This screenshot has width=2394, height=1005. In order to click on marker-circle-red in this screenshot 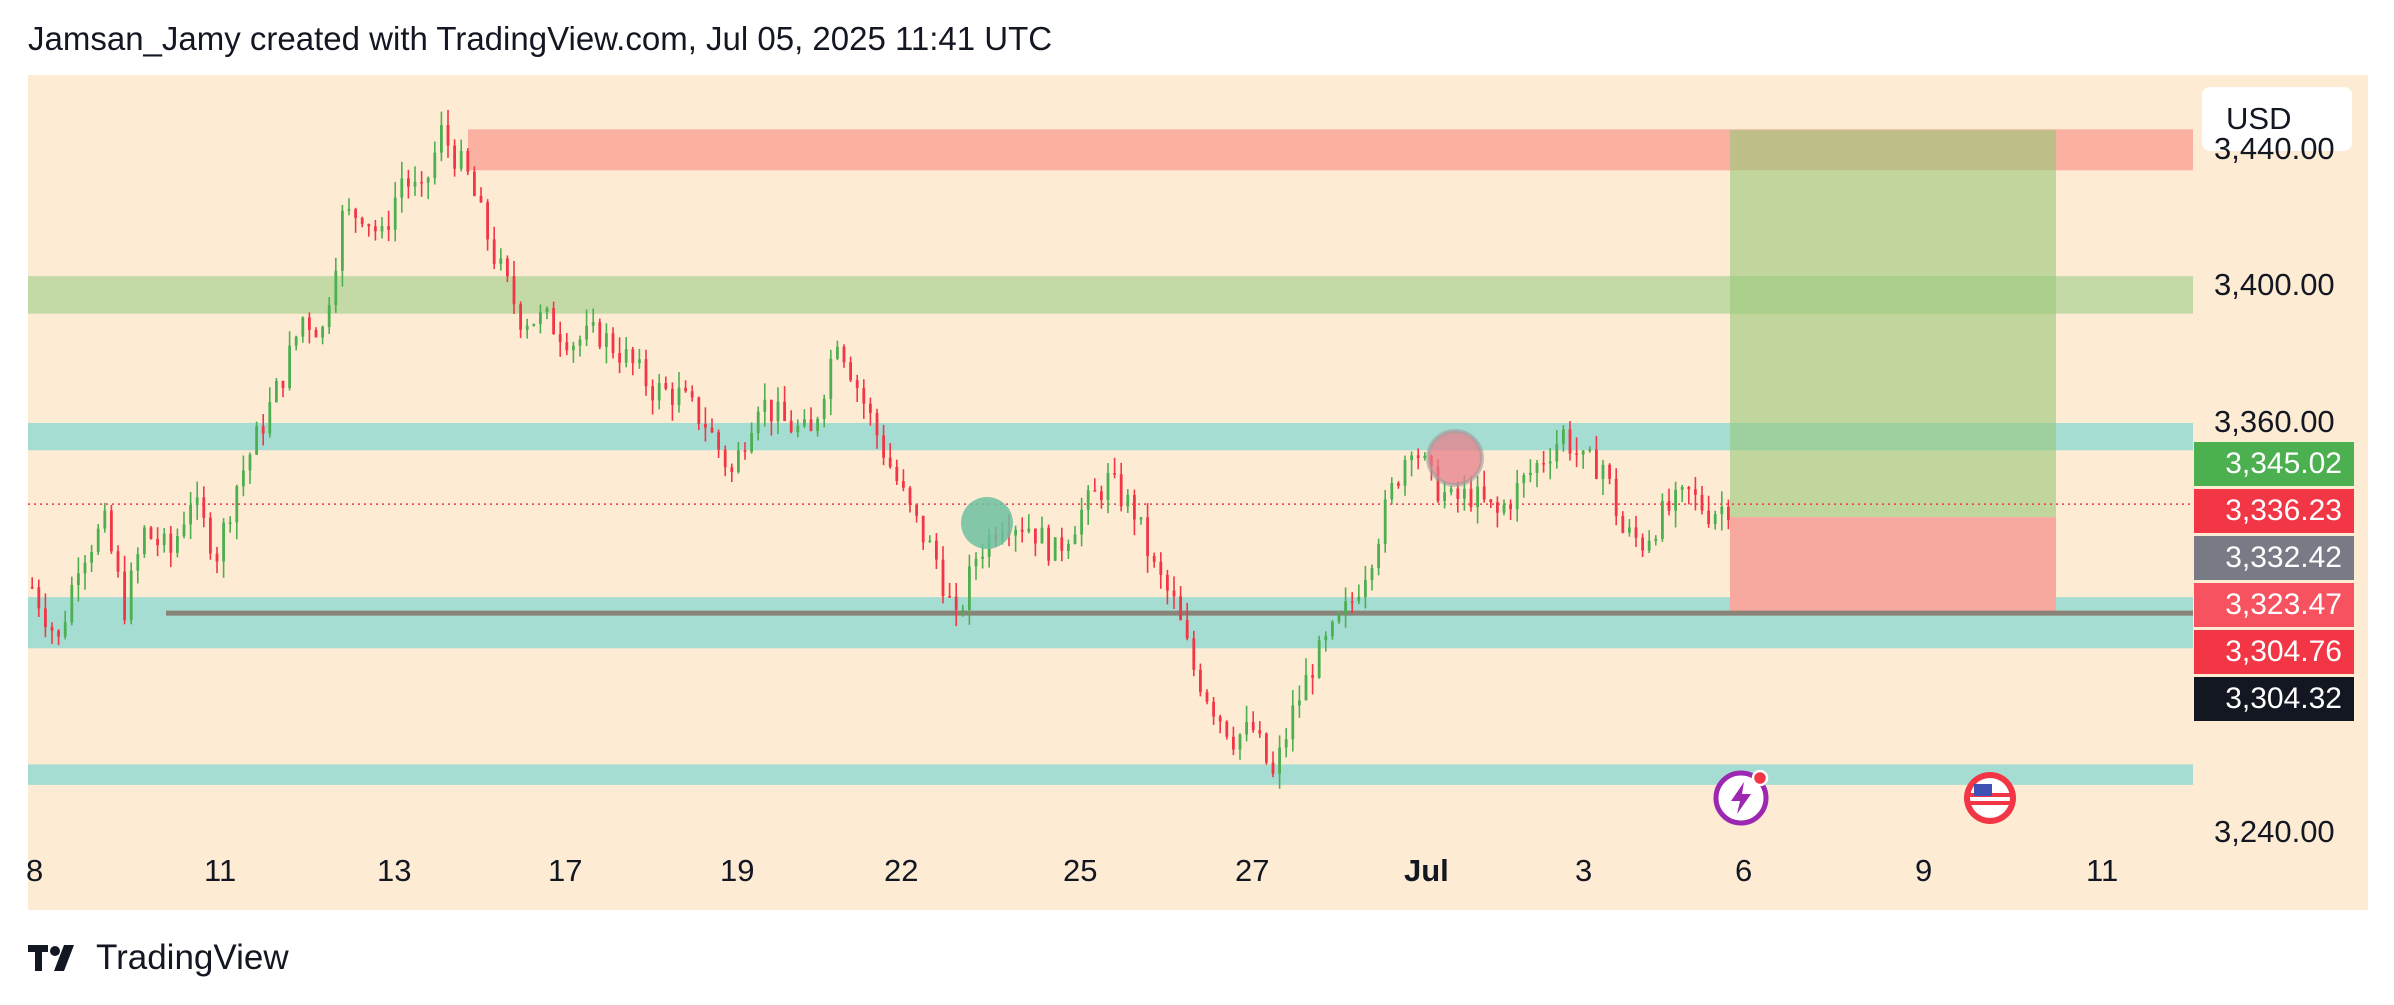, I will do `click(1455, 458)`.